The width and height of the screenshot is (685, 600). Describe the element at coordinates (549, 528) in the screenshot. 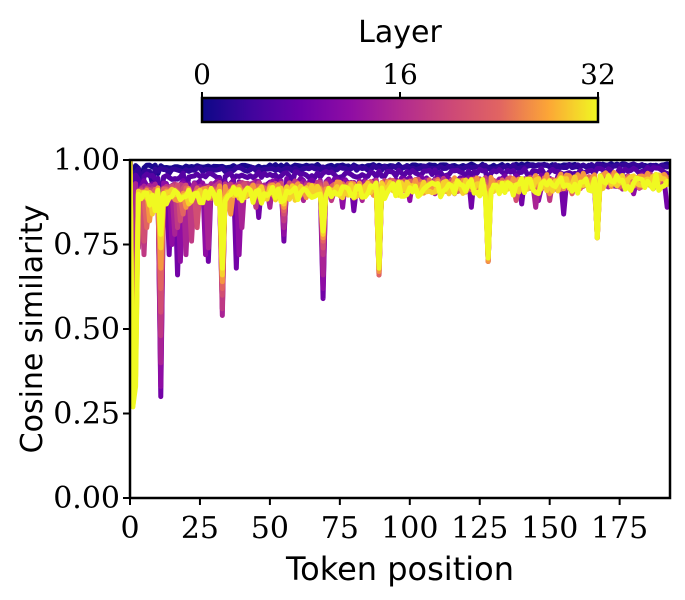

I see `x-tick-label: 150` at that location.